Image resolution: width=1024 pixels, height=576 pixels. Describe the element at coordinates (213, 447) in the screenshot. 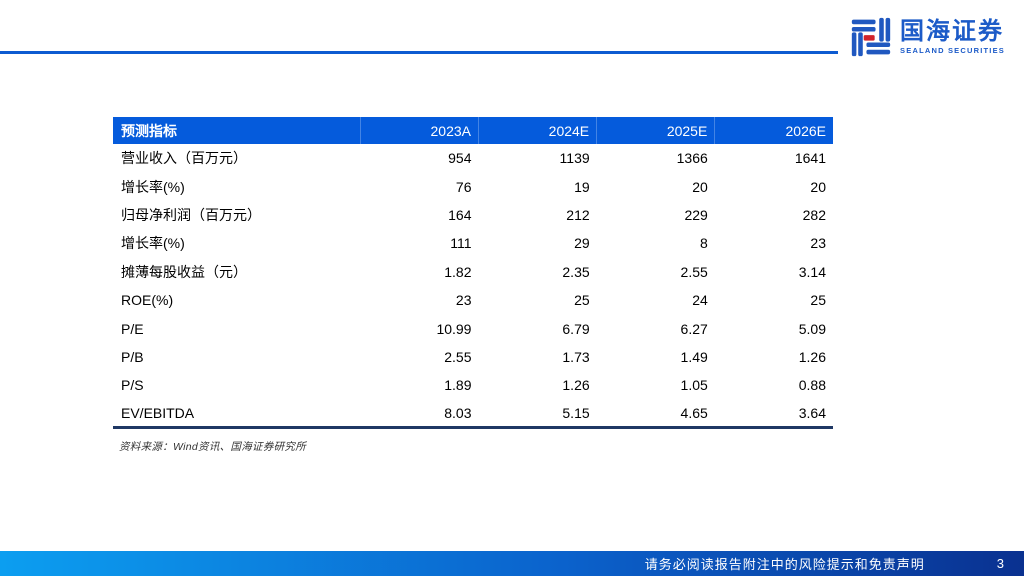

I see `source-note: 资料来源：Wind资讯、国海证券研究所` at that location.